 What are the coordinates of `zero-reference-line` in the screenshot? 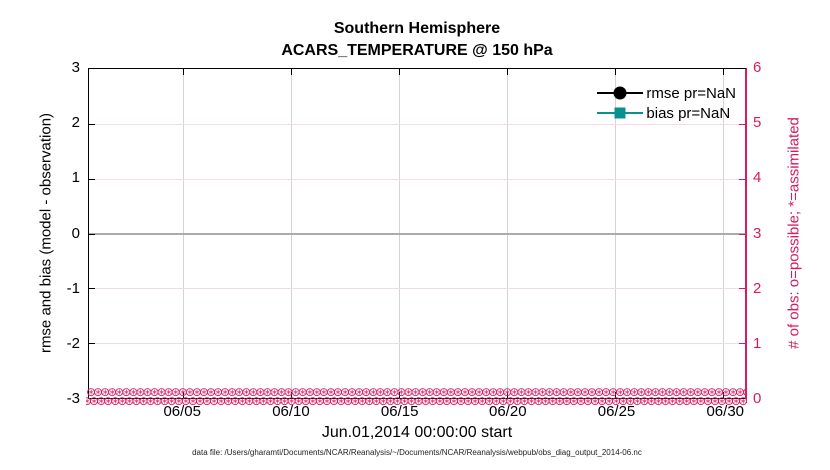 It's located at (417, 233).